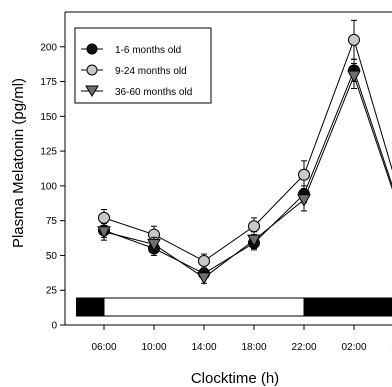  I want to click on y-tick-label: 0, so click(54, 326).